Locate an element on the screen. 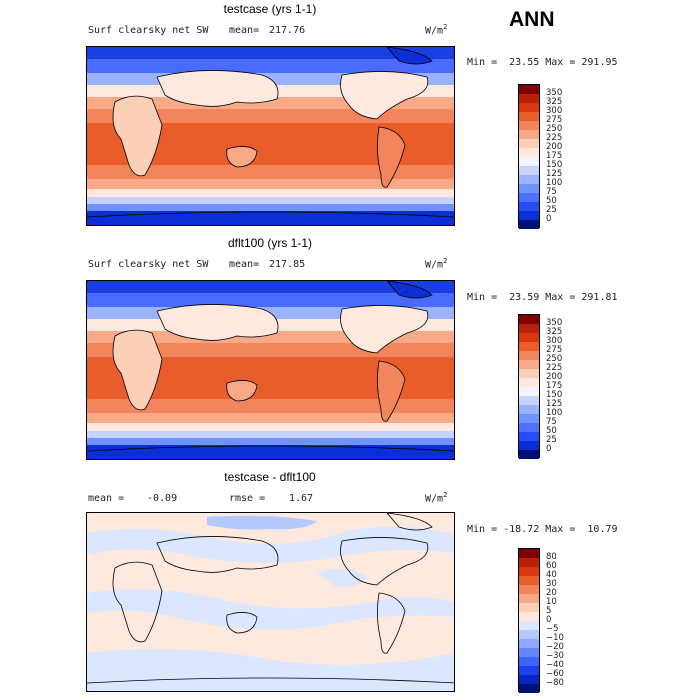 Image resolution: width=700 pixels, height=700 pixels. colorbar-label: 300 is located at coordinates (554, 111).